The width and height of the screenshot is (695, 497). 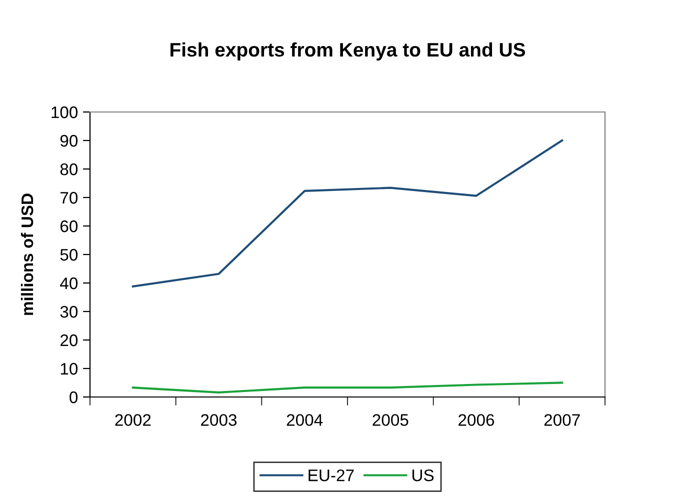 I want to click on y-tick-label: 30, so click(x=69, y=312).